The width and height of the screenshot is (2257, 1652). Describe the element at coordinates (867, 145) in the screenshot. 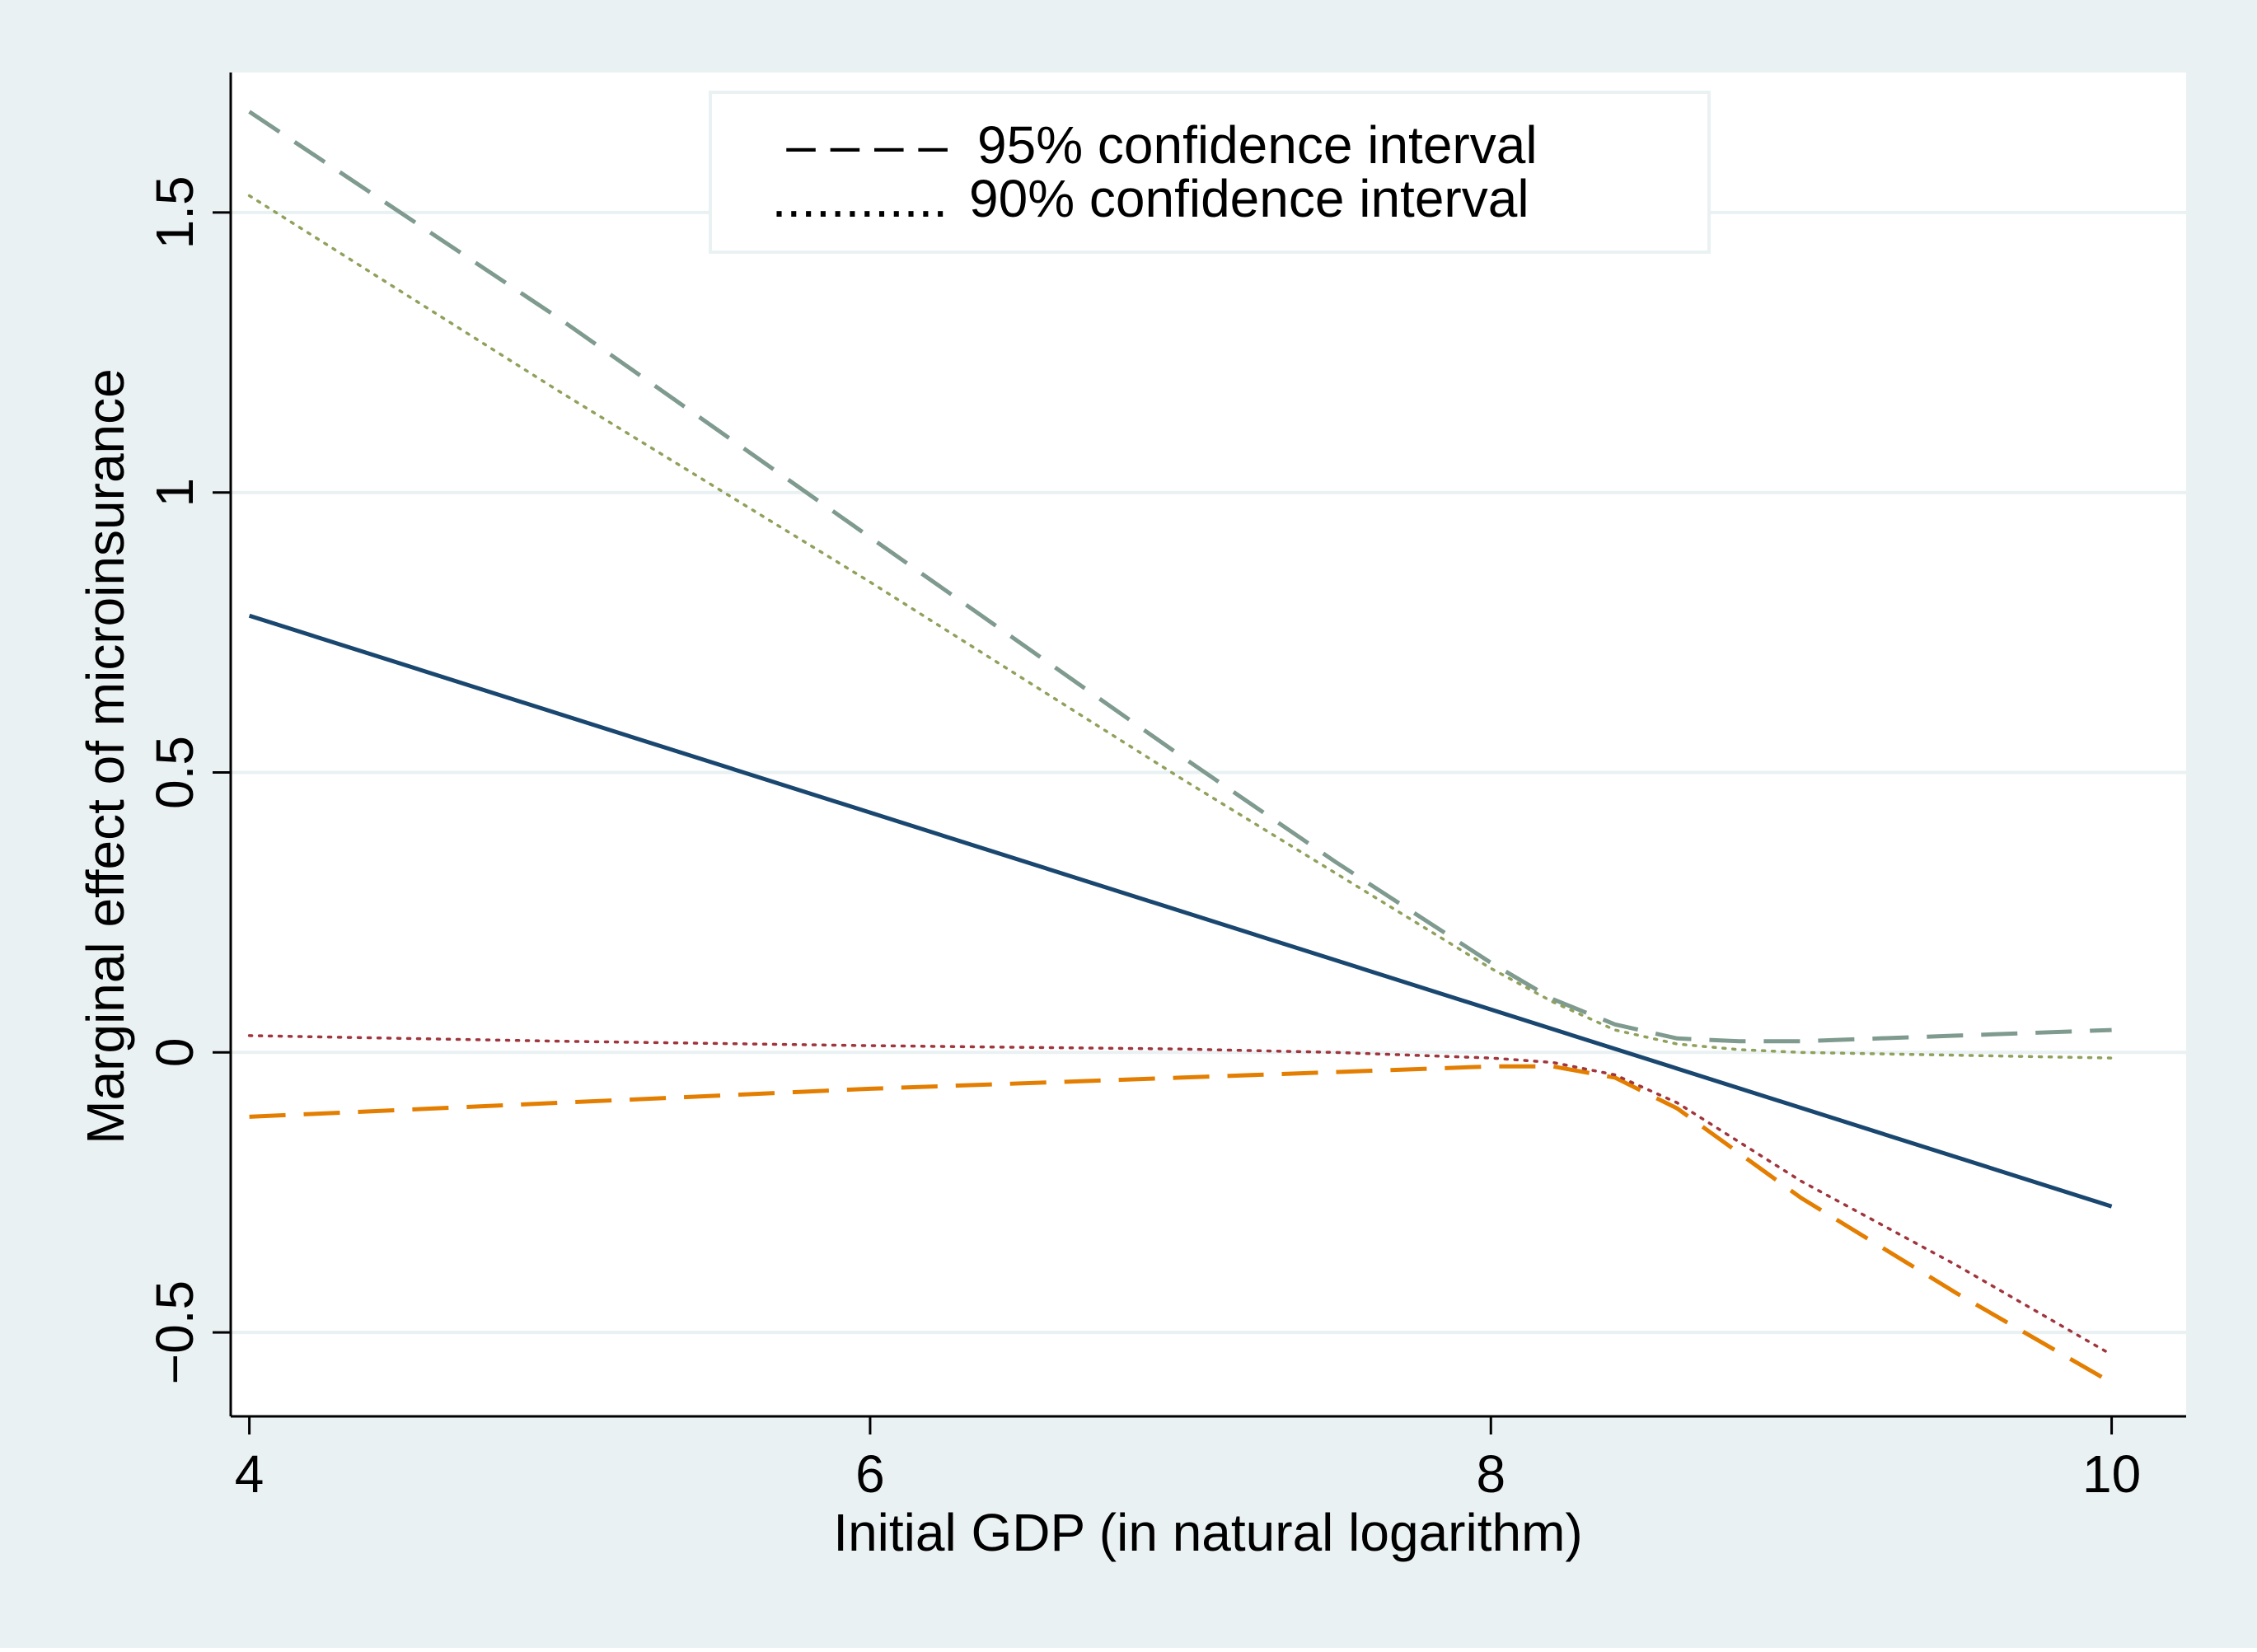

I see `legend-symbol-95: – – – –` at that location.